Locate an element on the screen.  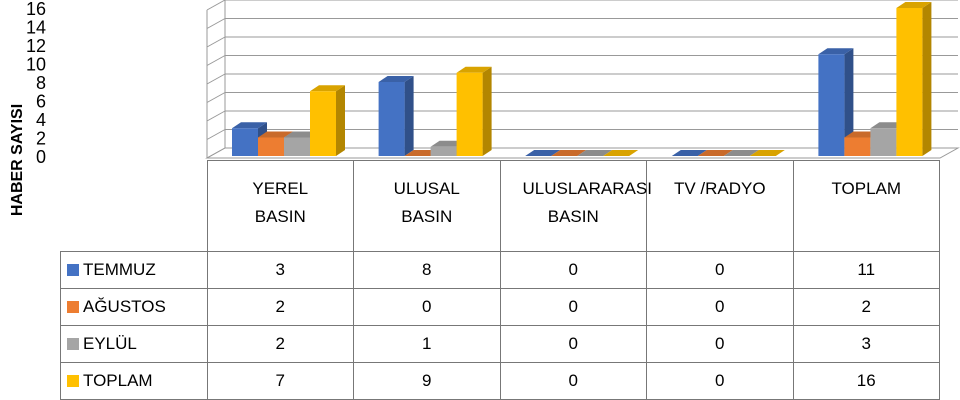
y-tick-label: 2 is located at coordinates (41, 138).